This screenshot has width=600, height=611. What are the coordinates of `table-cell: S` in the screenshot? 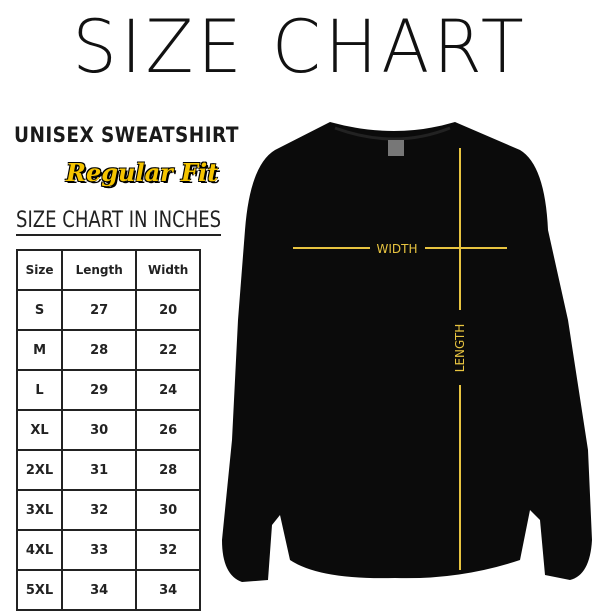 It's located at (39, 310).